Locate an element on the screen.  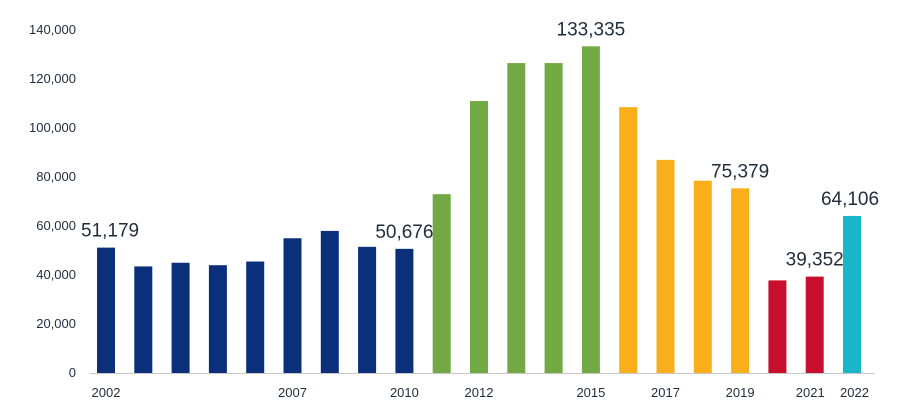
bar-2004 is located at coordinates (180, 317).